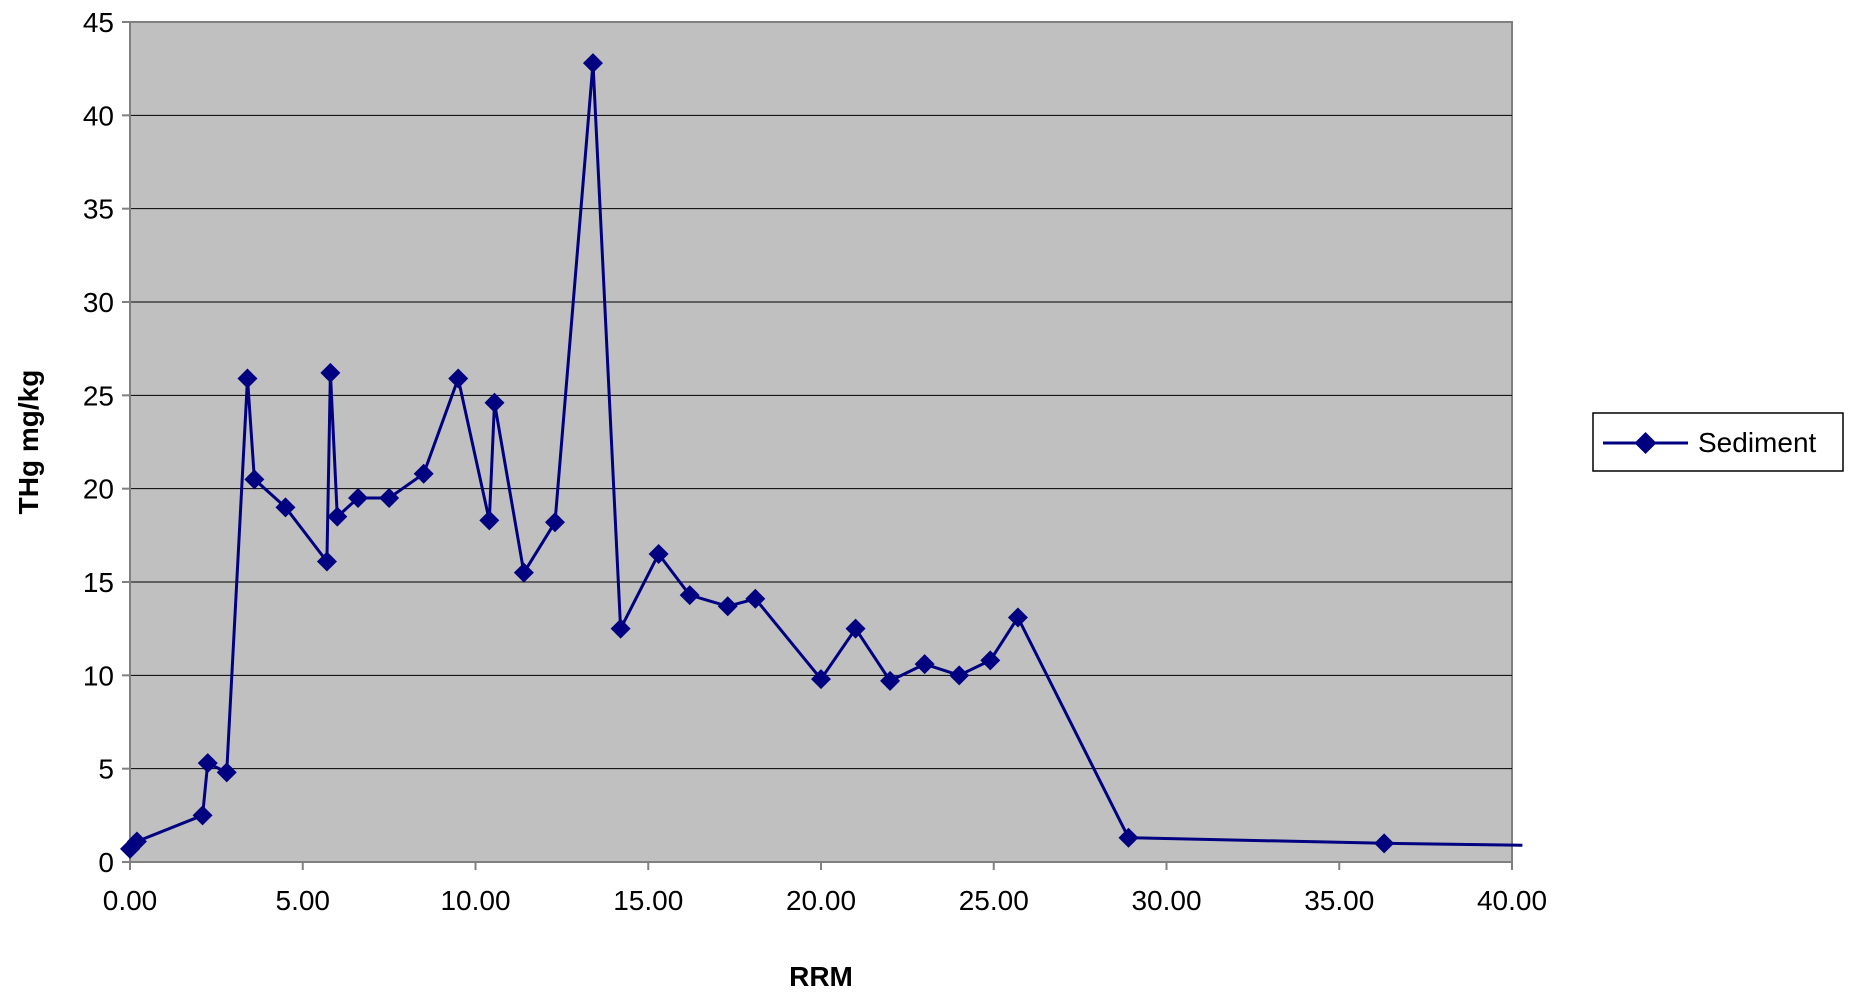  What do you see at coordinates (994, 900) in the screenshot?
I see `x-tick-label: 25.00` at bounding box center [994, 900].